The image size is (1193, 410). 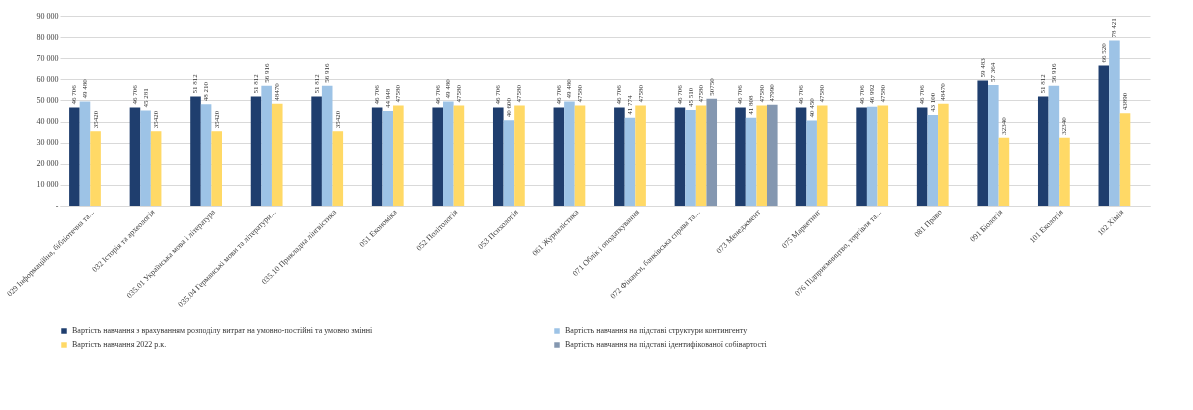 I want to click on y-tick-label: 20 000, so click(x=47, y=164).